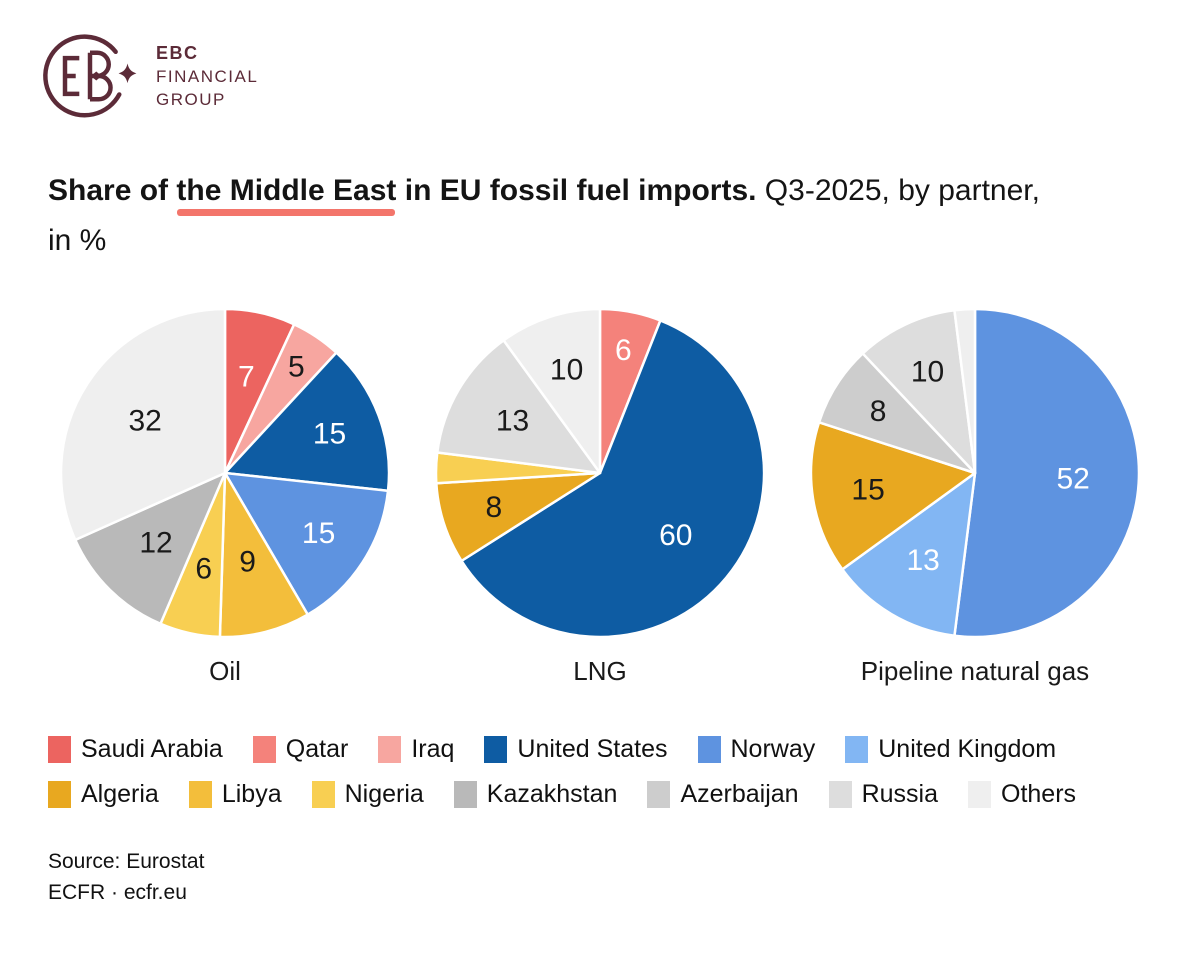 Image resolution: width=1200 pixels, height=955 pixels. What do you see at coordinates (979, 794) in the screenshot?
I see `legend-swatch-others` at bounding box center [979, 794].